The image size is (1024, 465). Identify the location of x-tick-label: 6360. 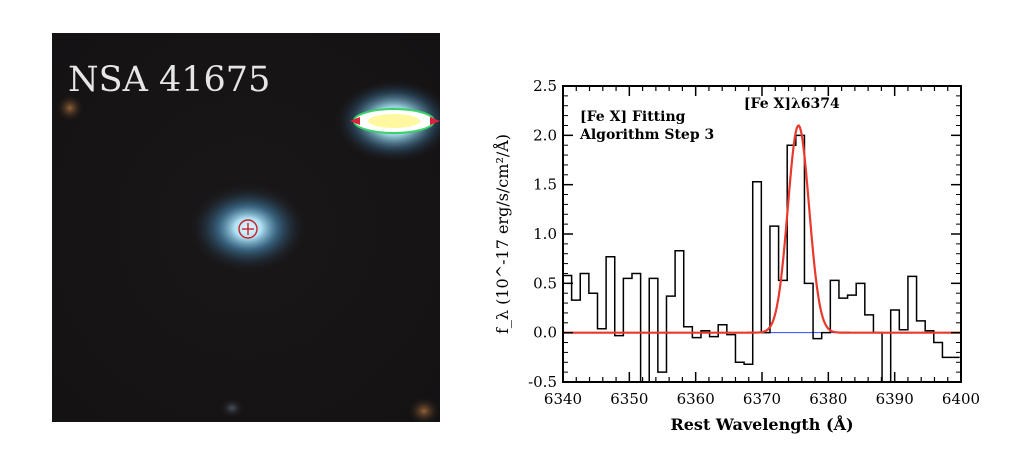
(696, 399).